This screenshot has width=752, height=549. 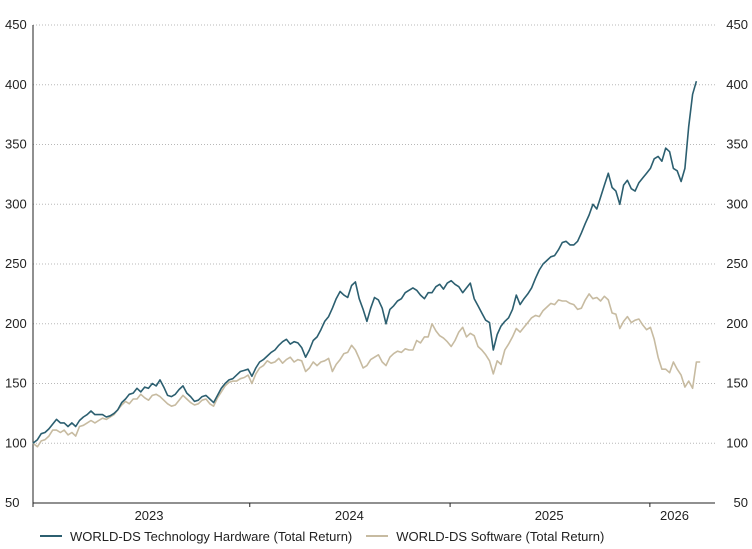 What do you see at coordinates (737, 383) in the screenshot?
I see `y-tick-label-right: 150` at bounding box center [737, 383].